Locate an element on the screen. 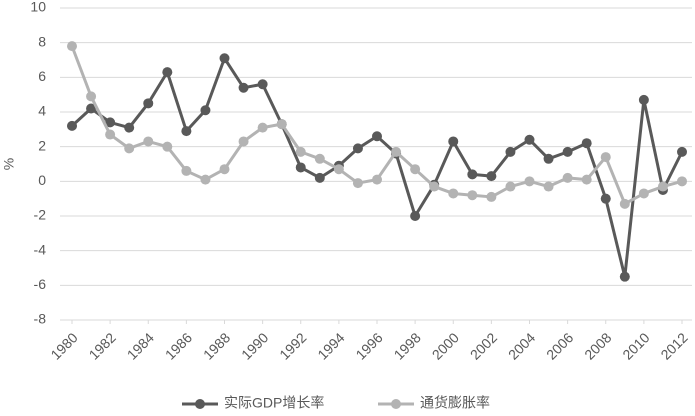  x-tick-label: 2002 is located at coordinates (483, 345).